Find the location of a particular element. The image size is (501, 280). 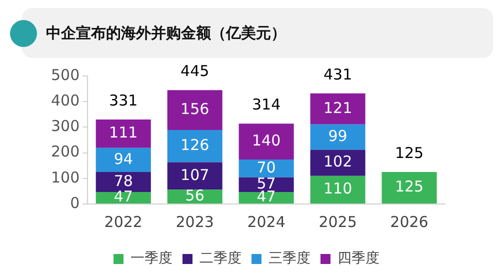

data-label: 78 is located at coordinates (123, 181).